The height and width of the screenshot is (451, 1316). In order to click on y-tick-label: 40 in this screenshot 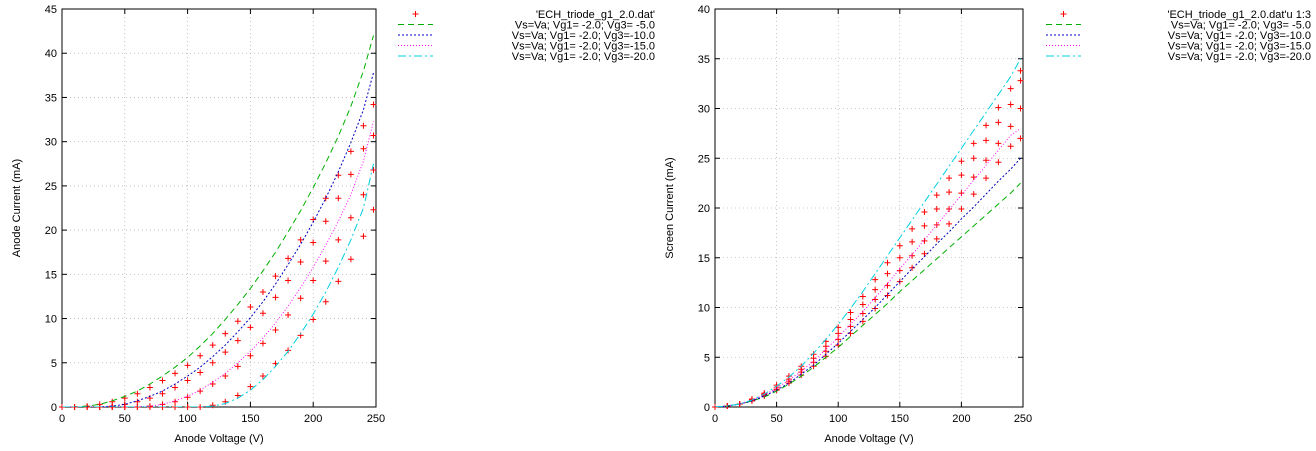, I will do `click(704, 10)`.